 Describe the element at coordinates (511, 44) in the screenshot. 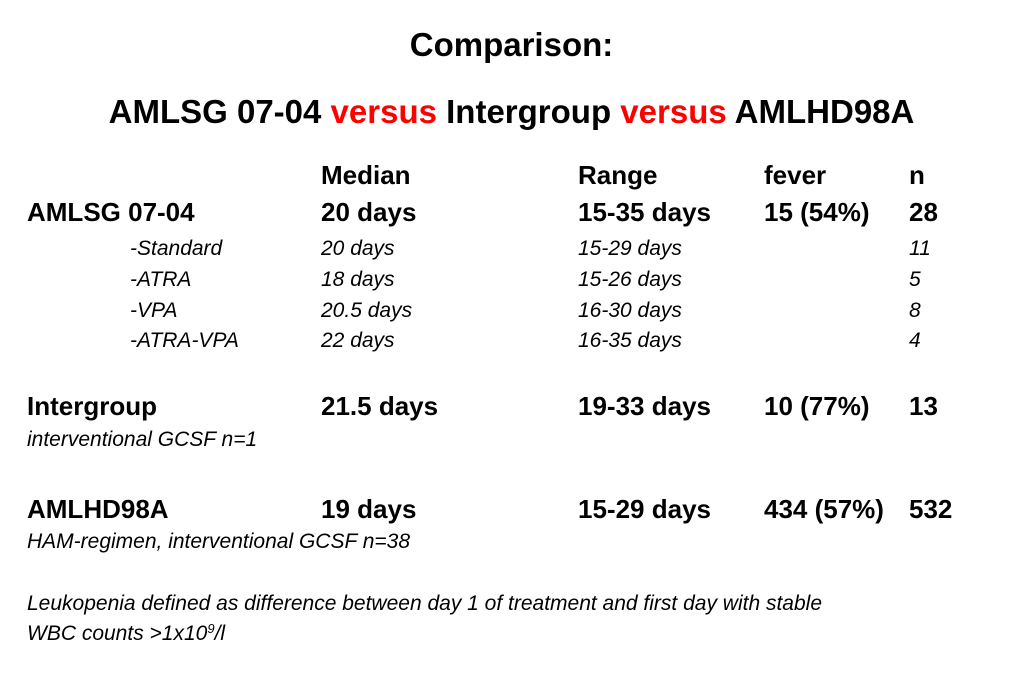

I see `slide-title: Comparison:` at that location.